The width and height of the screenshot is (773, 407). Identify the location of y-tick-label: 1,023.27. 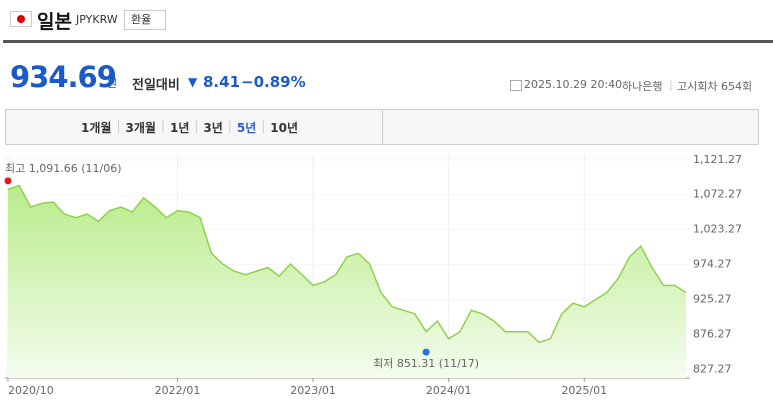
(717, 229).